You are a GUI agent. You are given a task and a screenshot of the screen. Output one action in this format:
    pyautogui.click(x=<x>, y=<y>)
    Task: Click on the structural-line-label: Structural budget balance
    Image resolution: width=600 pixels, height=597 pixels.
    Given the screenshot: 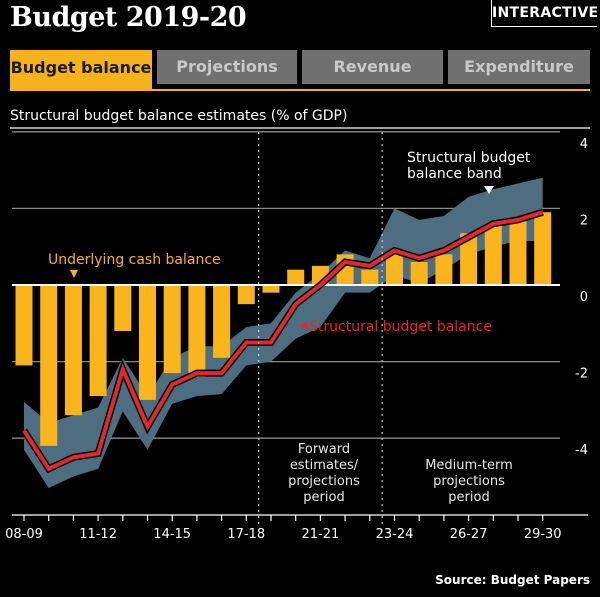 What is the action you would take?
    pyautogui.click(x=400, y=327)
    